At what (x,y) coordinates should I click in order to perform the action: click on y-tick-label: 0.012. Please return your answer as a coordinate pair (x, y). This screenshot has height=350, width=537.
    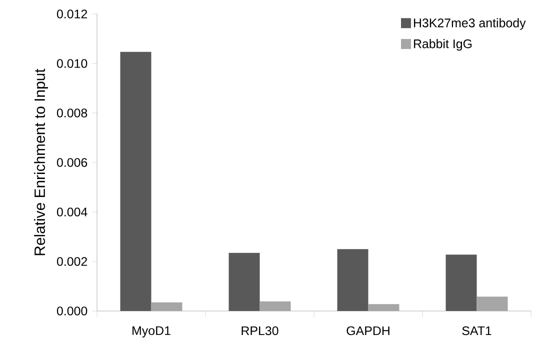
    Looking at the image, I should click on (72, 14).